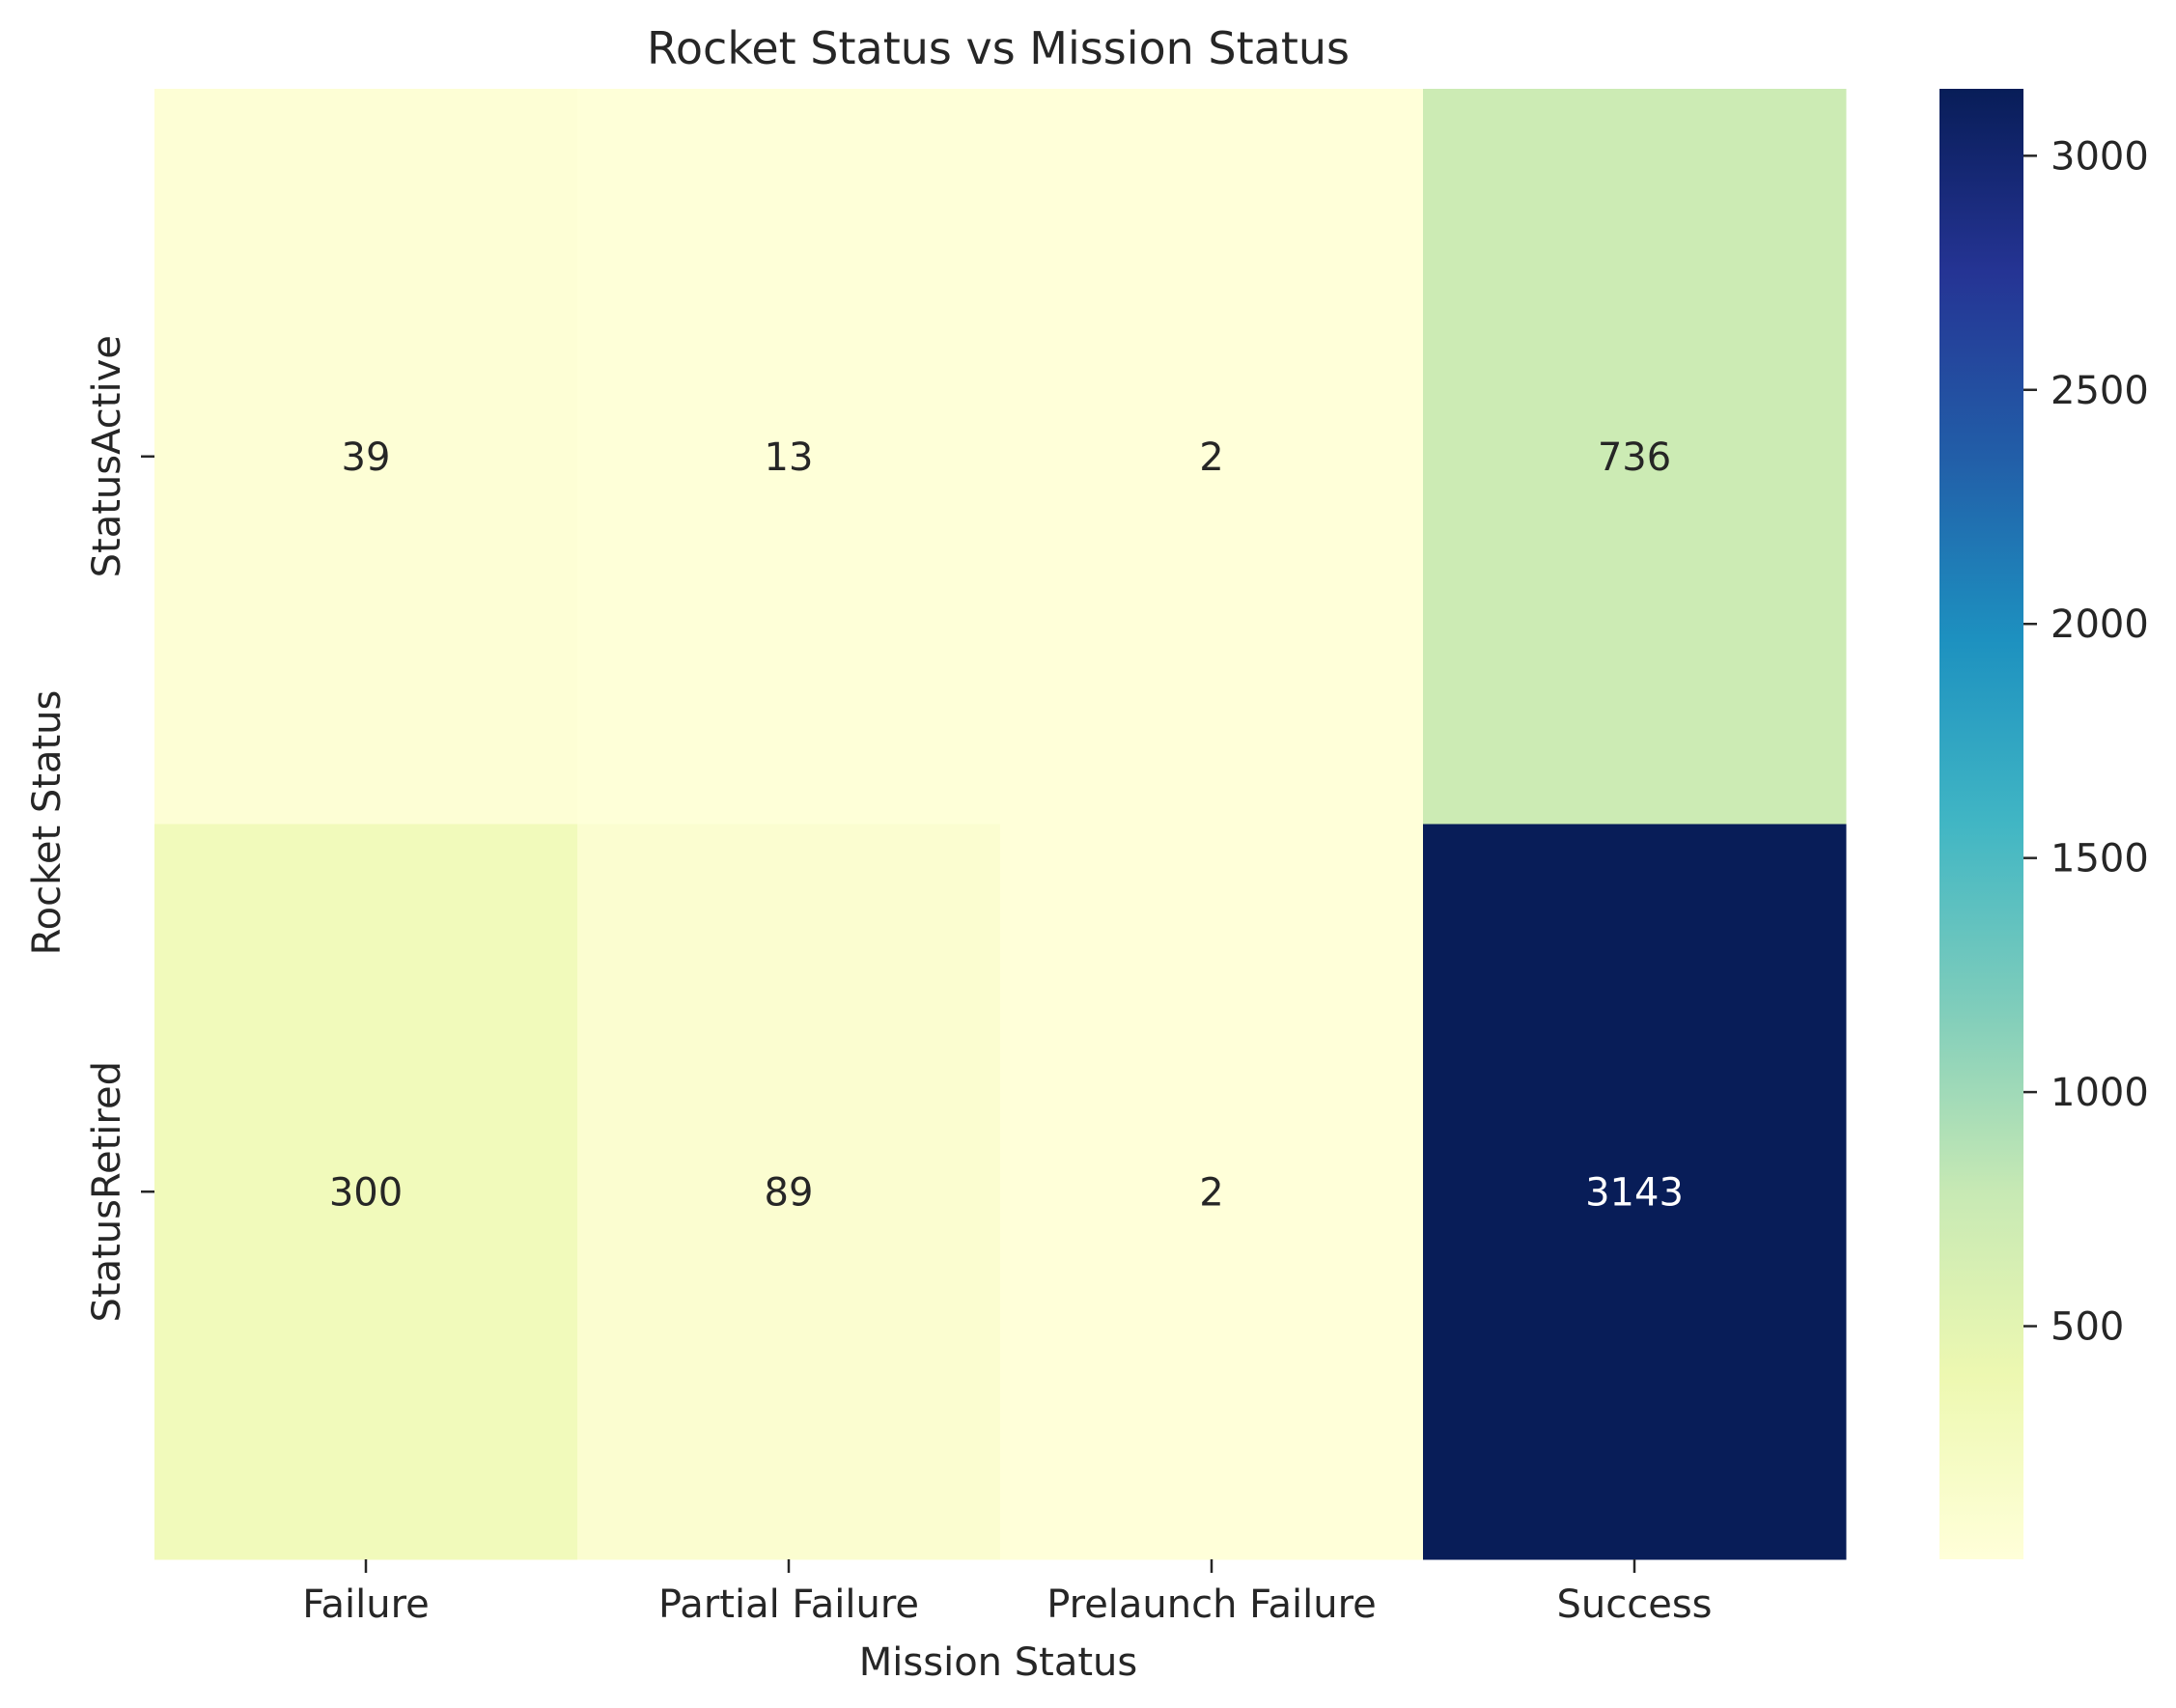 This screenshot has height=1708, width=2176. Describe the element at coordinates (1634, 1605) in the screenshot. I see `x-tick-label: Success` at that location.